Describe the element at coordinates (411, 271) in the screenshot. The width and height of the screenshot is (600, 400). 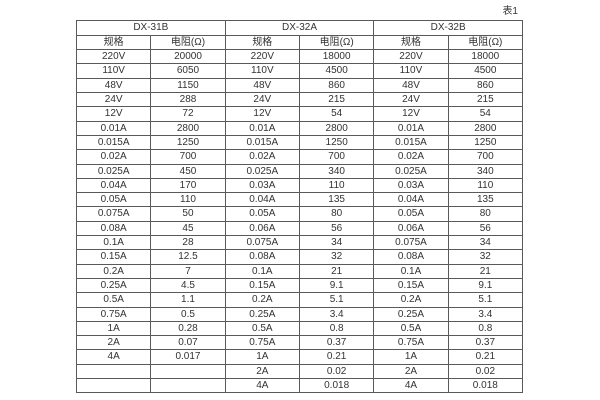
I see `spec-cell: 0.1A` at that location.